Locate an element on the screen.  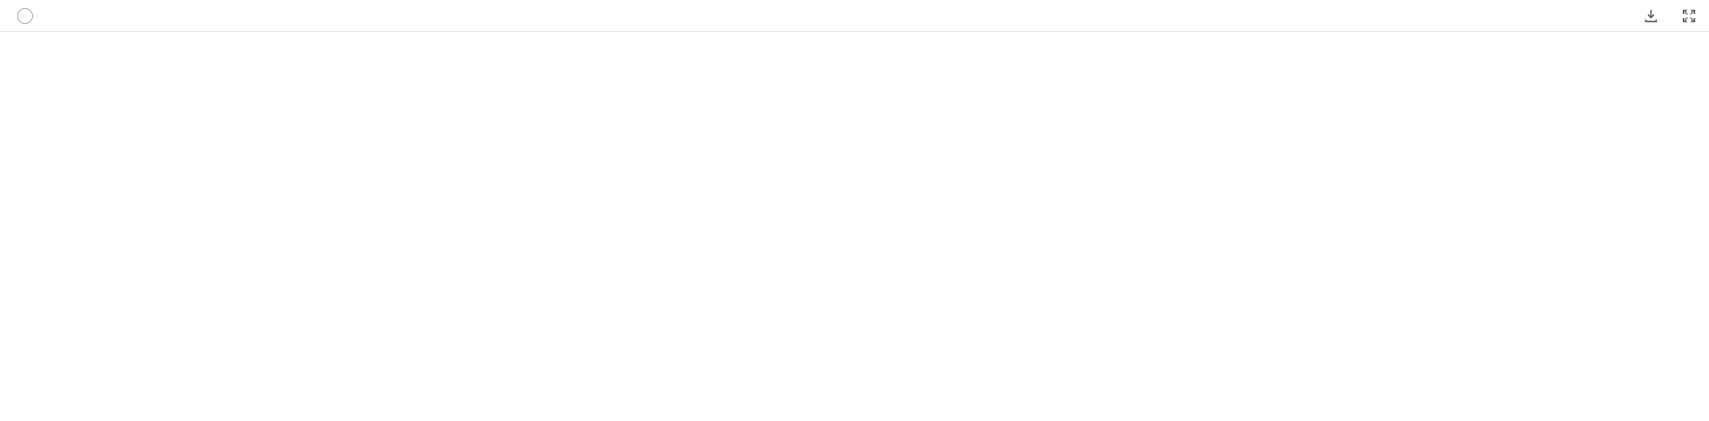
download-icon is located at coordinates (1651, 16).